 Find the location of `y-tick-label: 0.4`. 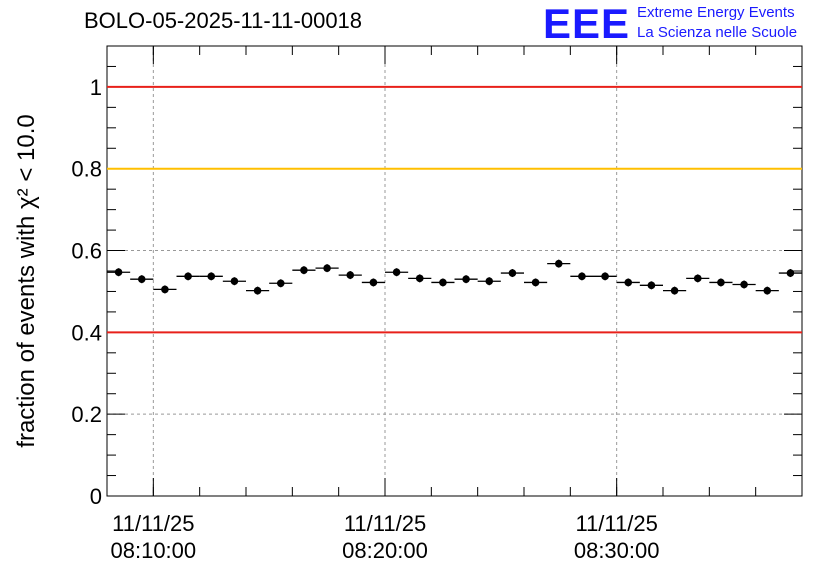

y-tick-label: 0.4 is located at coordinates (86, 332).